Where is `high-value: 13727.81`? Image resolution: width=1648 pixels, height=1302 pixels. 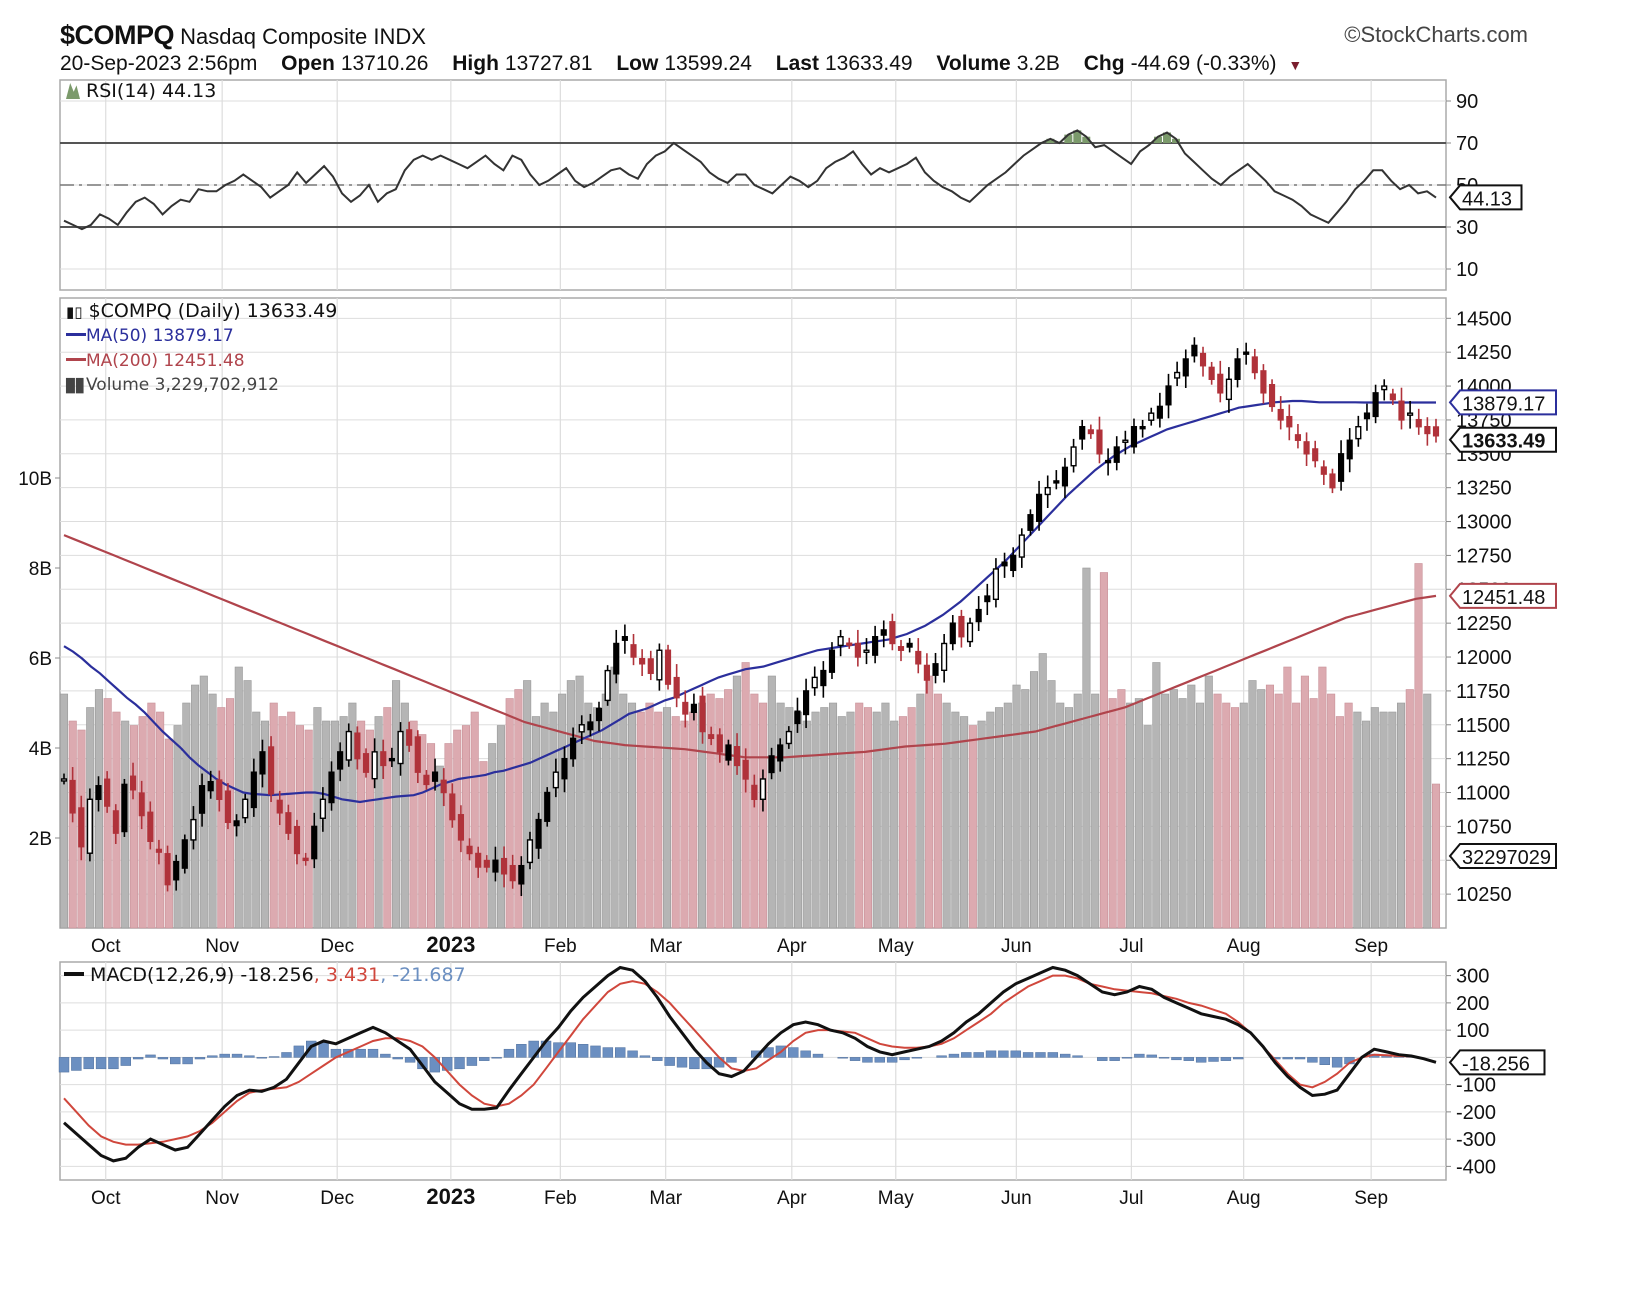
high-value: 13727.81 is located at coordinates (548, 63).